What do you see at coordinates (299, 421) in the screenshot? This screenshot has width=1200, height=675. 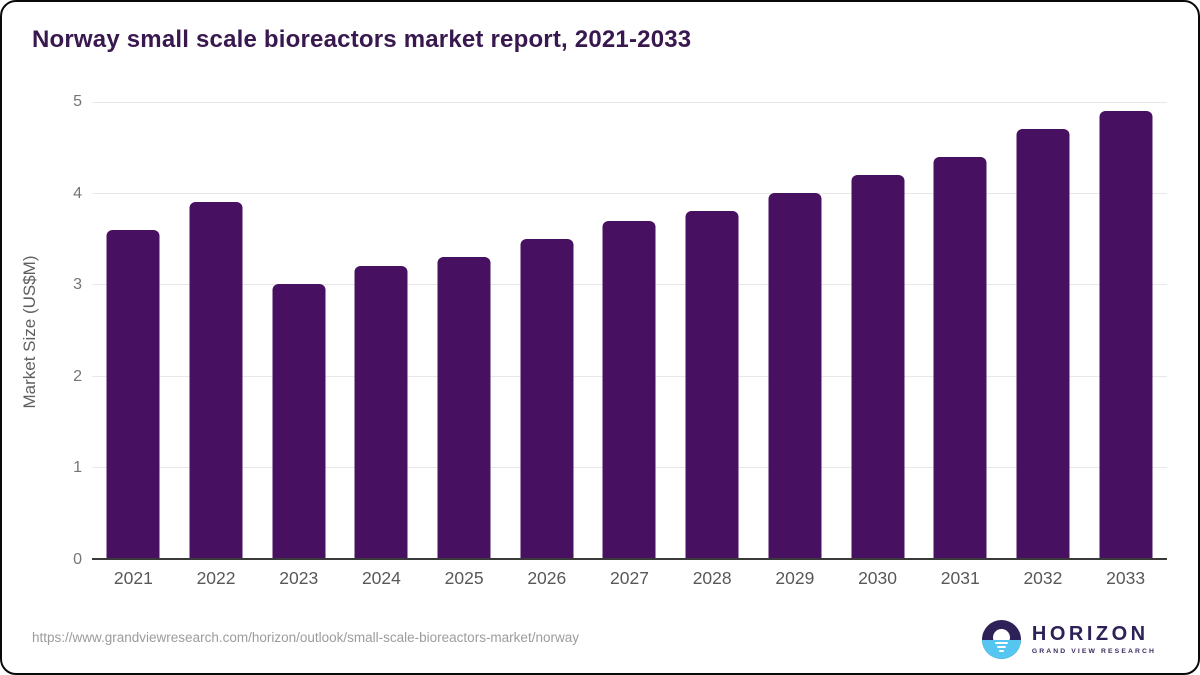 I see `bar-2023` at bounding box center [299, 421].